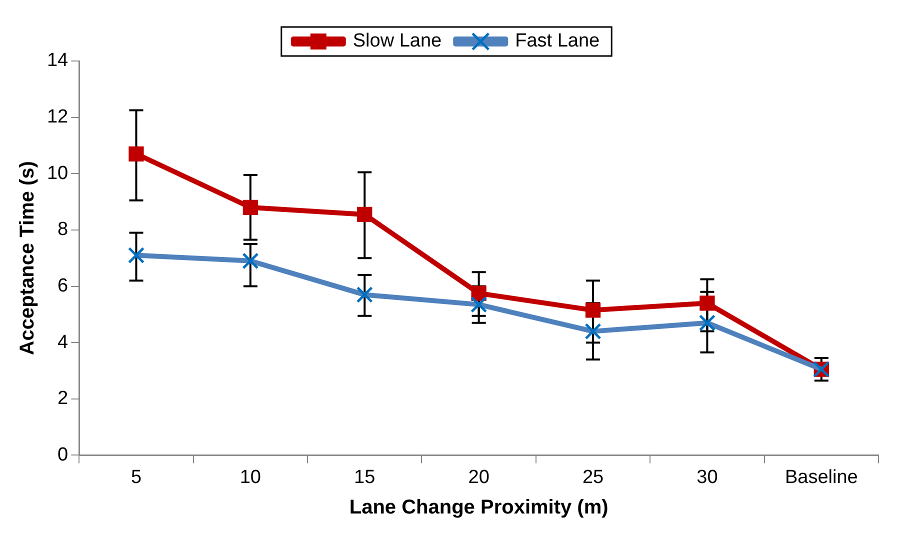 The image size is (899, 536). Describe the element at coordinates (397, 41) in the screenshot. I see `legend-label: Slow Lane` at that location.